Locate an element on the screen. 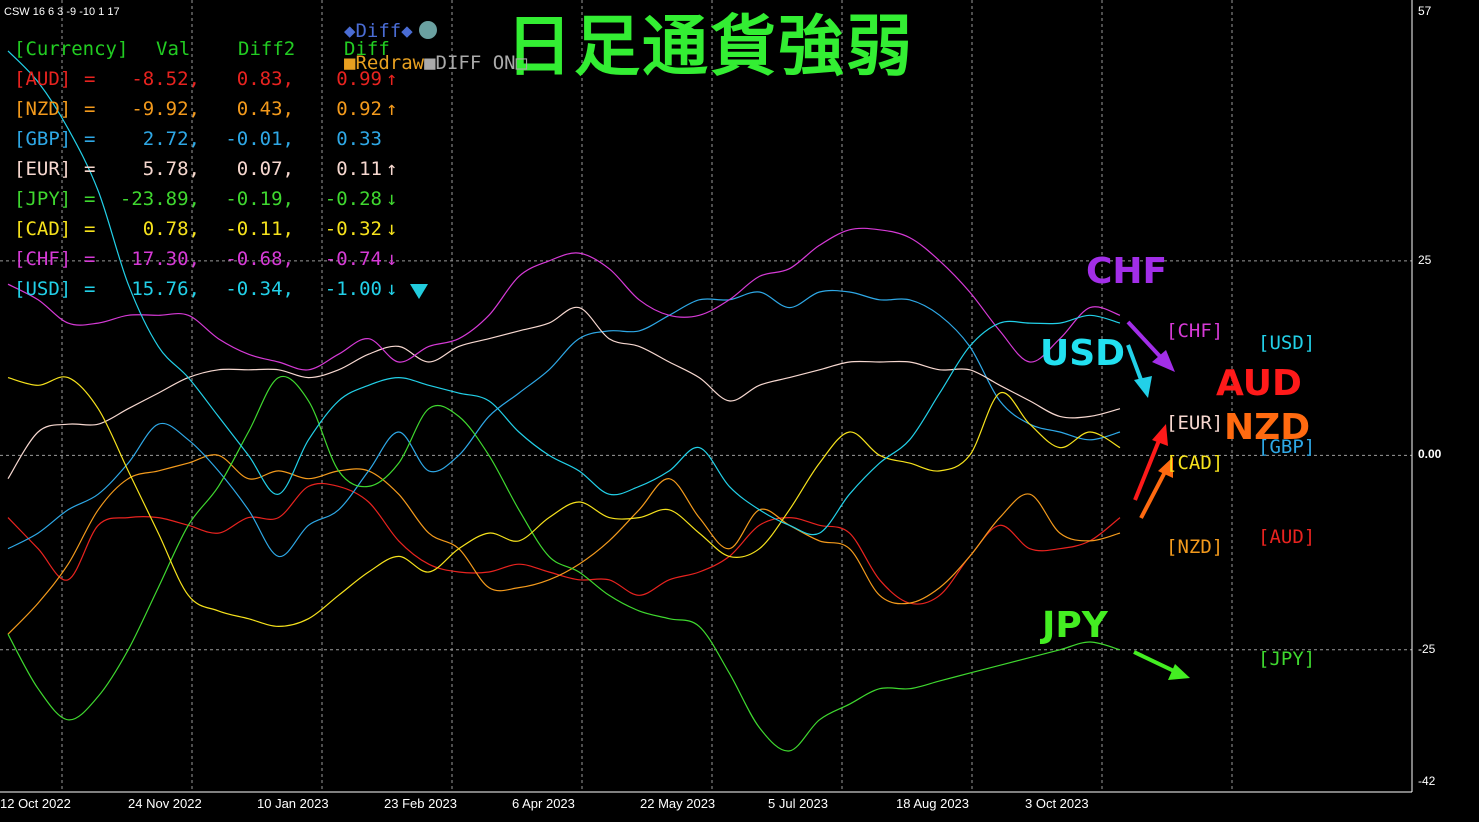  header-diff: Diff is located at coordinates (367, 49).